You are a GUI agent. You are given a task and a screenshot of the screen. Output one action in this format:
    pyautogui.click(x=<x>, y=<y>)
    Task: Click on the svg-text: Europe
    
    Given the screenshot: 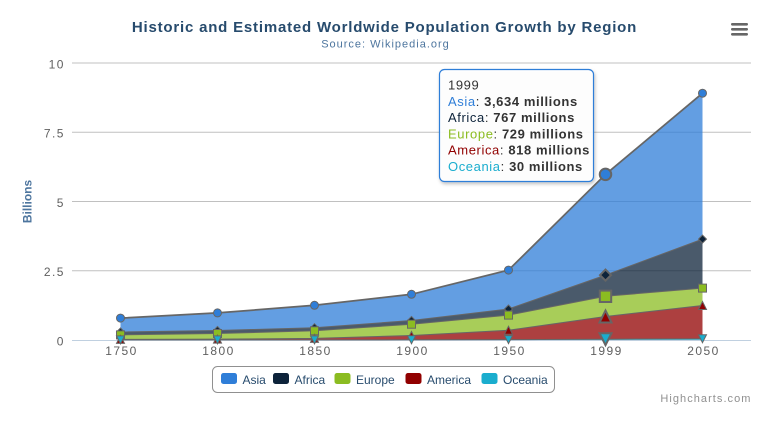 What is the action you would take?
    pyautogui.click(x=375, y=380)
    